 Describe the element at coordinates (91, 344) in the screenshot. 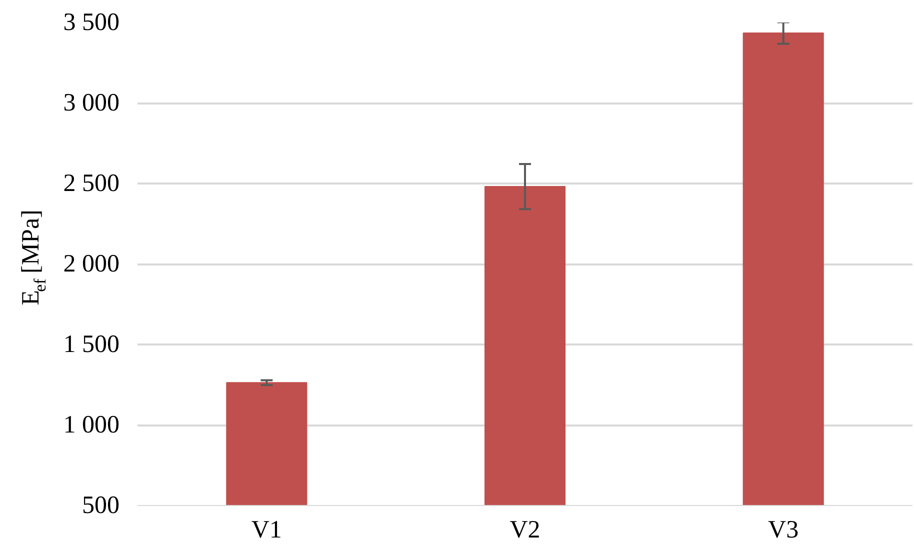

I see `y-tick-label: 1 500` at that location.